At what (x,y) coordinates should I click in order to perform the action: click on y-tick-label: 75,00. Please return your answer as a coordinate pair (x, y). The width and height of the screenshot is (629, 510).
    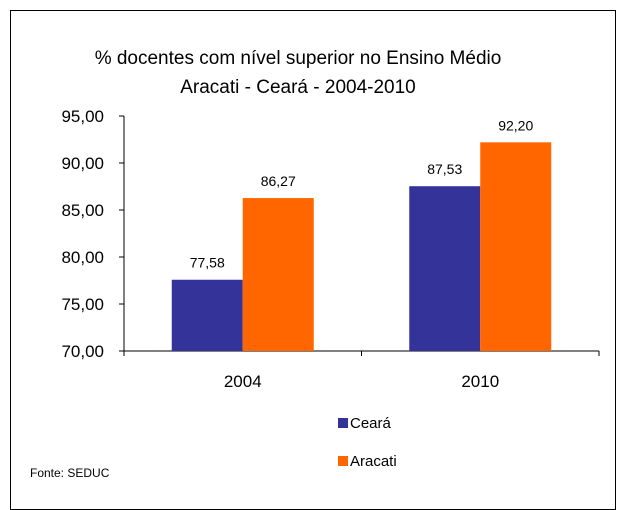
    Looking at the image, I should click on (82, 304).